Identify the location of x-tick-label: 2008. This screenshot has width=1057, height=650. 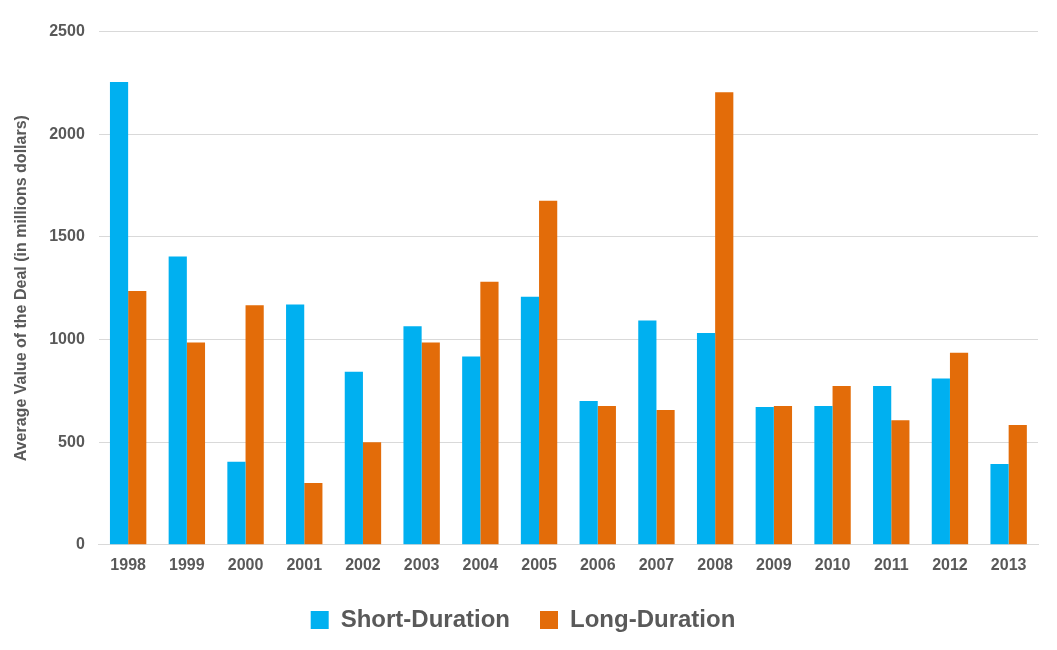
(715, 564).